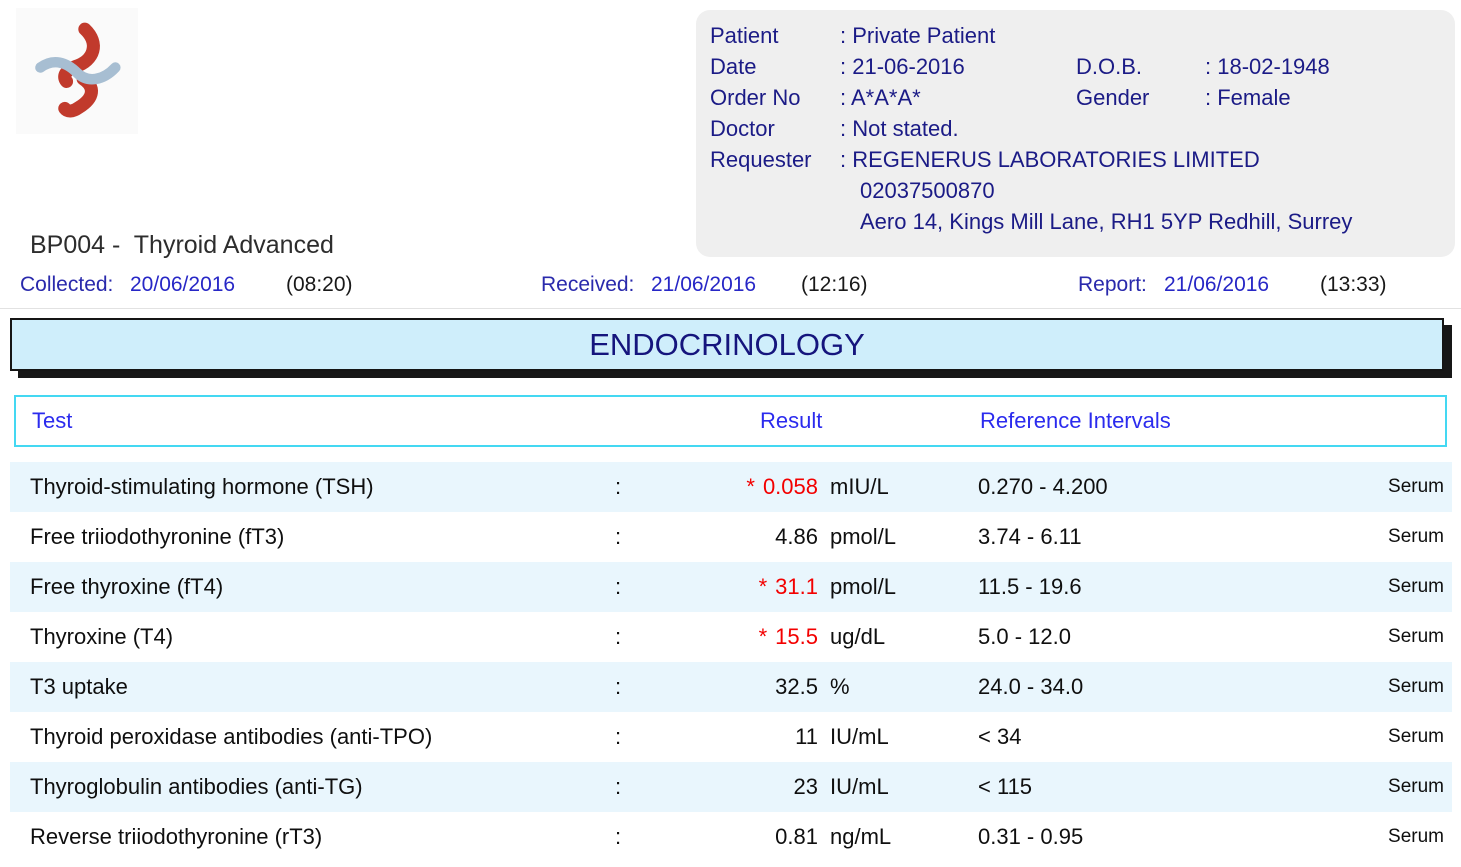 This screenshot has height=867, width=1461. I want to click on divider-line, so click(730, 308).